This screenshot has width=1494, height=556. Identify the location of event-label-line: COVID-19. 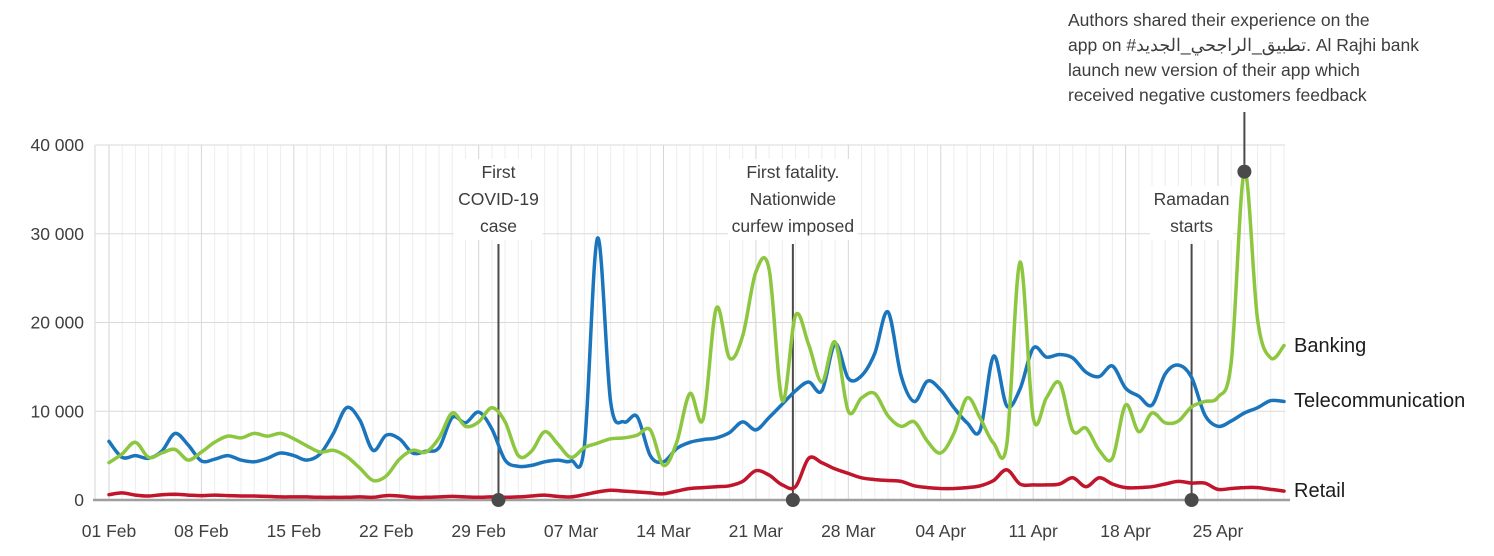
(498, 199).